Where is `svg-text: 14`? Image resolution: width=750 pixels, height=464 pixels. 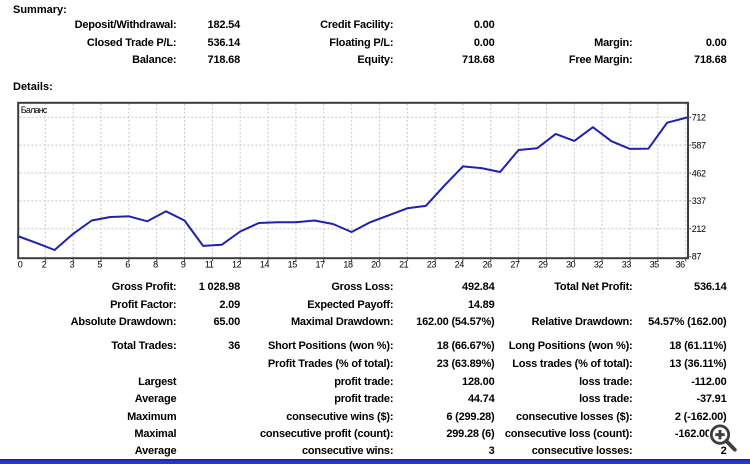
svg-text: 14 is located at coordinates (265, 265).